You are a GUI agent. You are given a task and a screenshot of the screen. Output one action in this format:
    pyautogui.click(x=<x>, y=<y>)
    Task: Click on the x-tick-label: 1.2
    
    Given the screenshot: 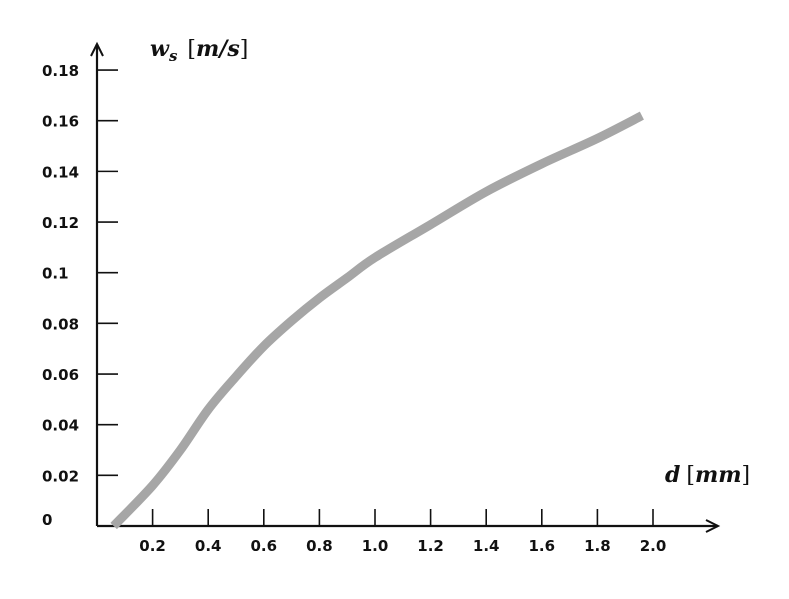 What is the action you would take?
    pyautogui.click(x=430, y=546)
    